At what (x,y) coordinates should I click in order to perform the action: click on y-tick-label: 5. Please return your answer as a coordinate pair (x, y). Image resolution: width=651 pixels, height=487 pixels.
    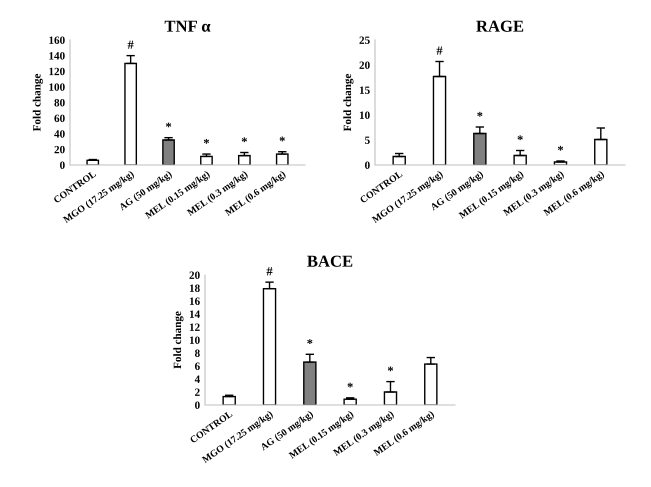
    Looking at the image, I should click on (367, 140).